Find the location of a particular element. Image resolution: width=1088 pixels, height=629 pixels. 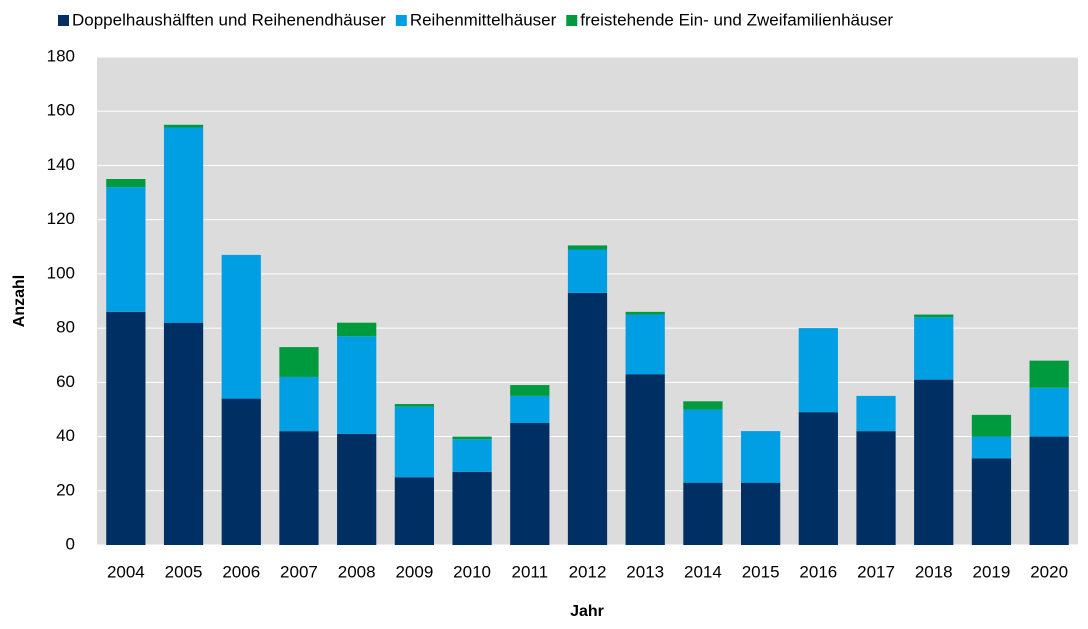

x-tick-label: 2016 is located at coordinates (818, 571).